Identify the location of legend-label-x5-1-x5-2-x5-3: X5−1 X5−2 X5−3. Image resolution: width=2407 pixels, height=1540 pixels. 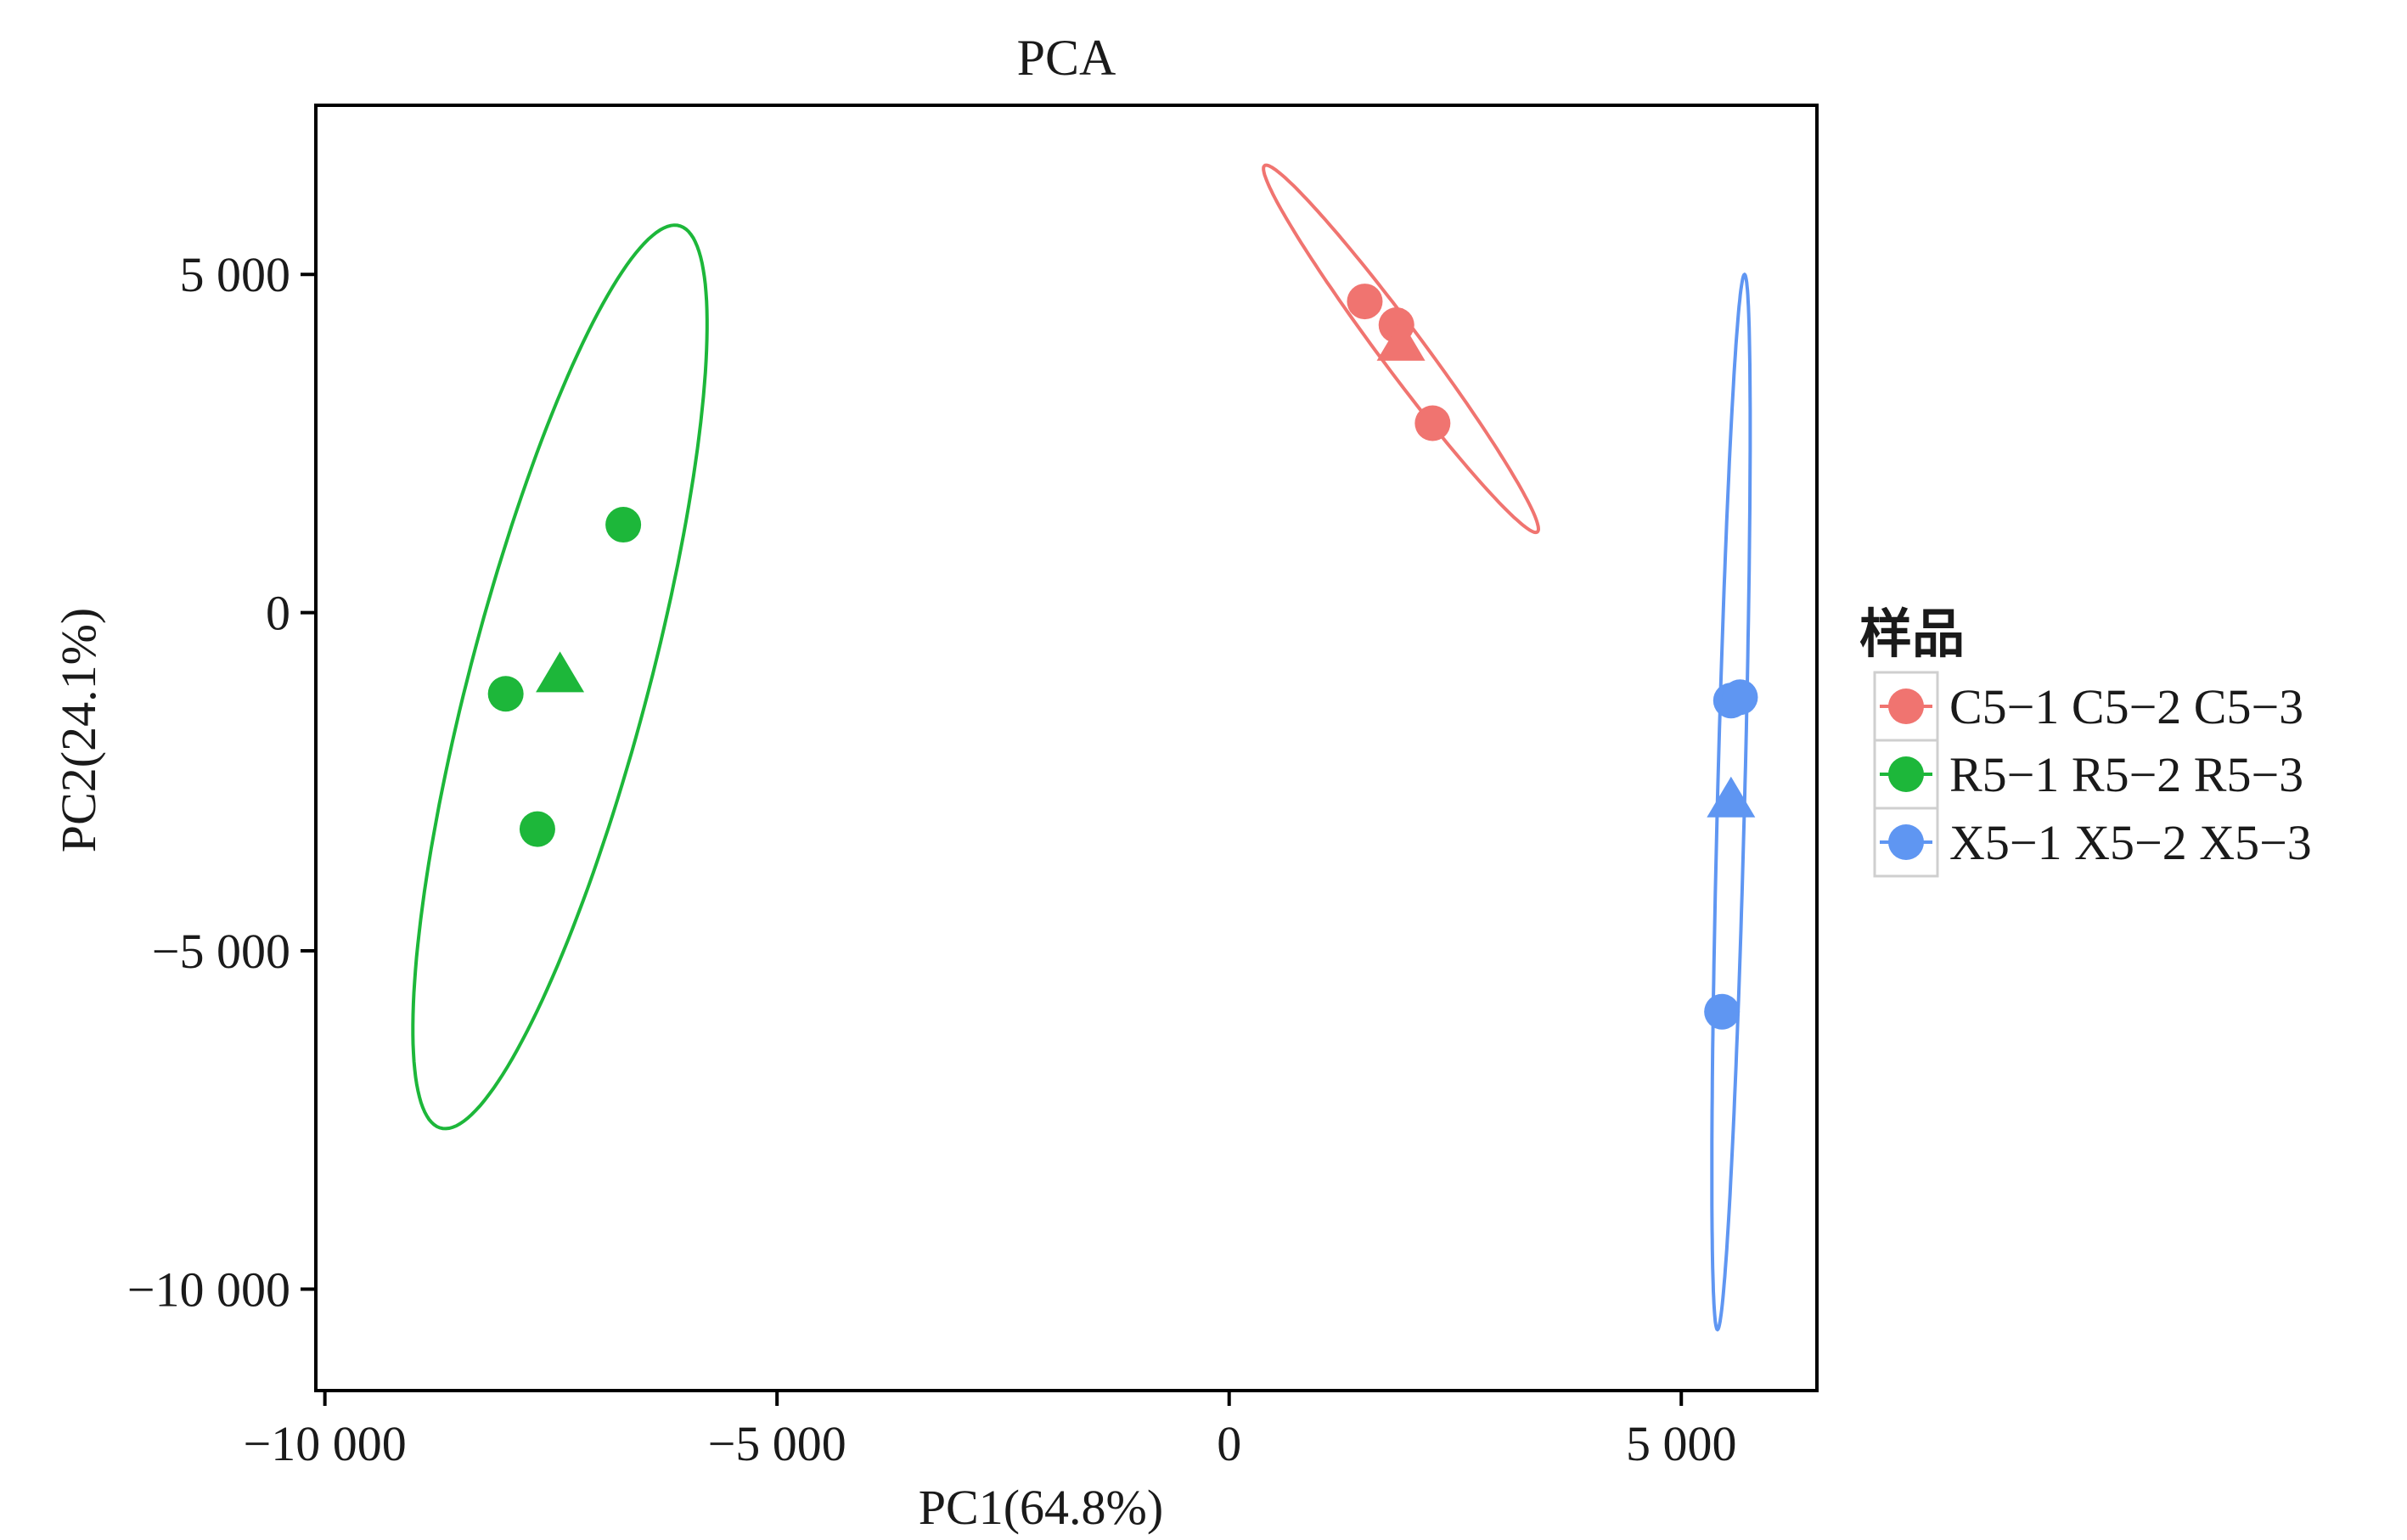
(2131, 842).